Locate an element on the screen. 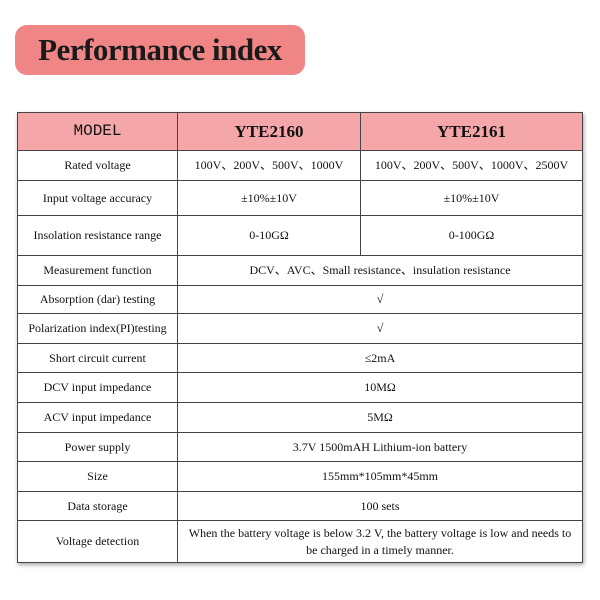 The image size is (600, 600). cell: 0-10GΩ is located at coordinates (269, 235).